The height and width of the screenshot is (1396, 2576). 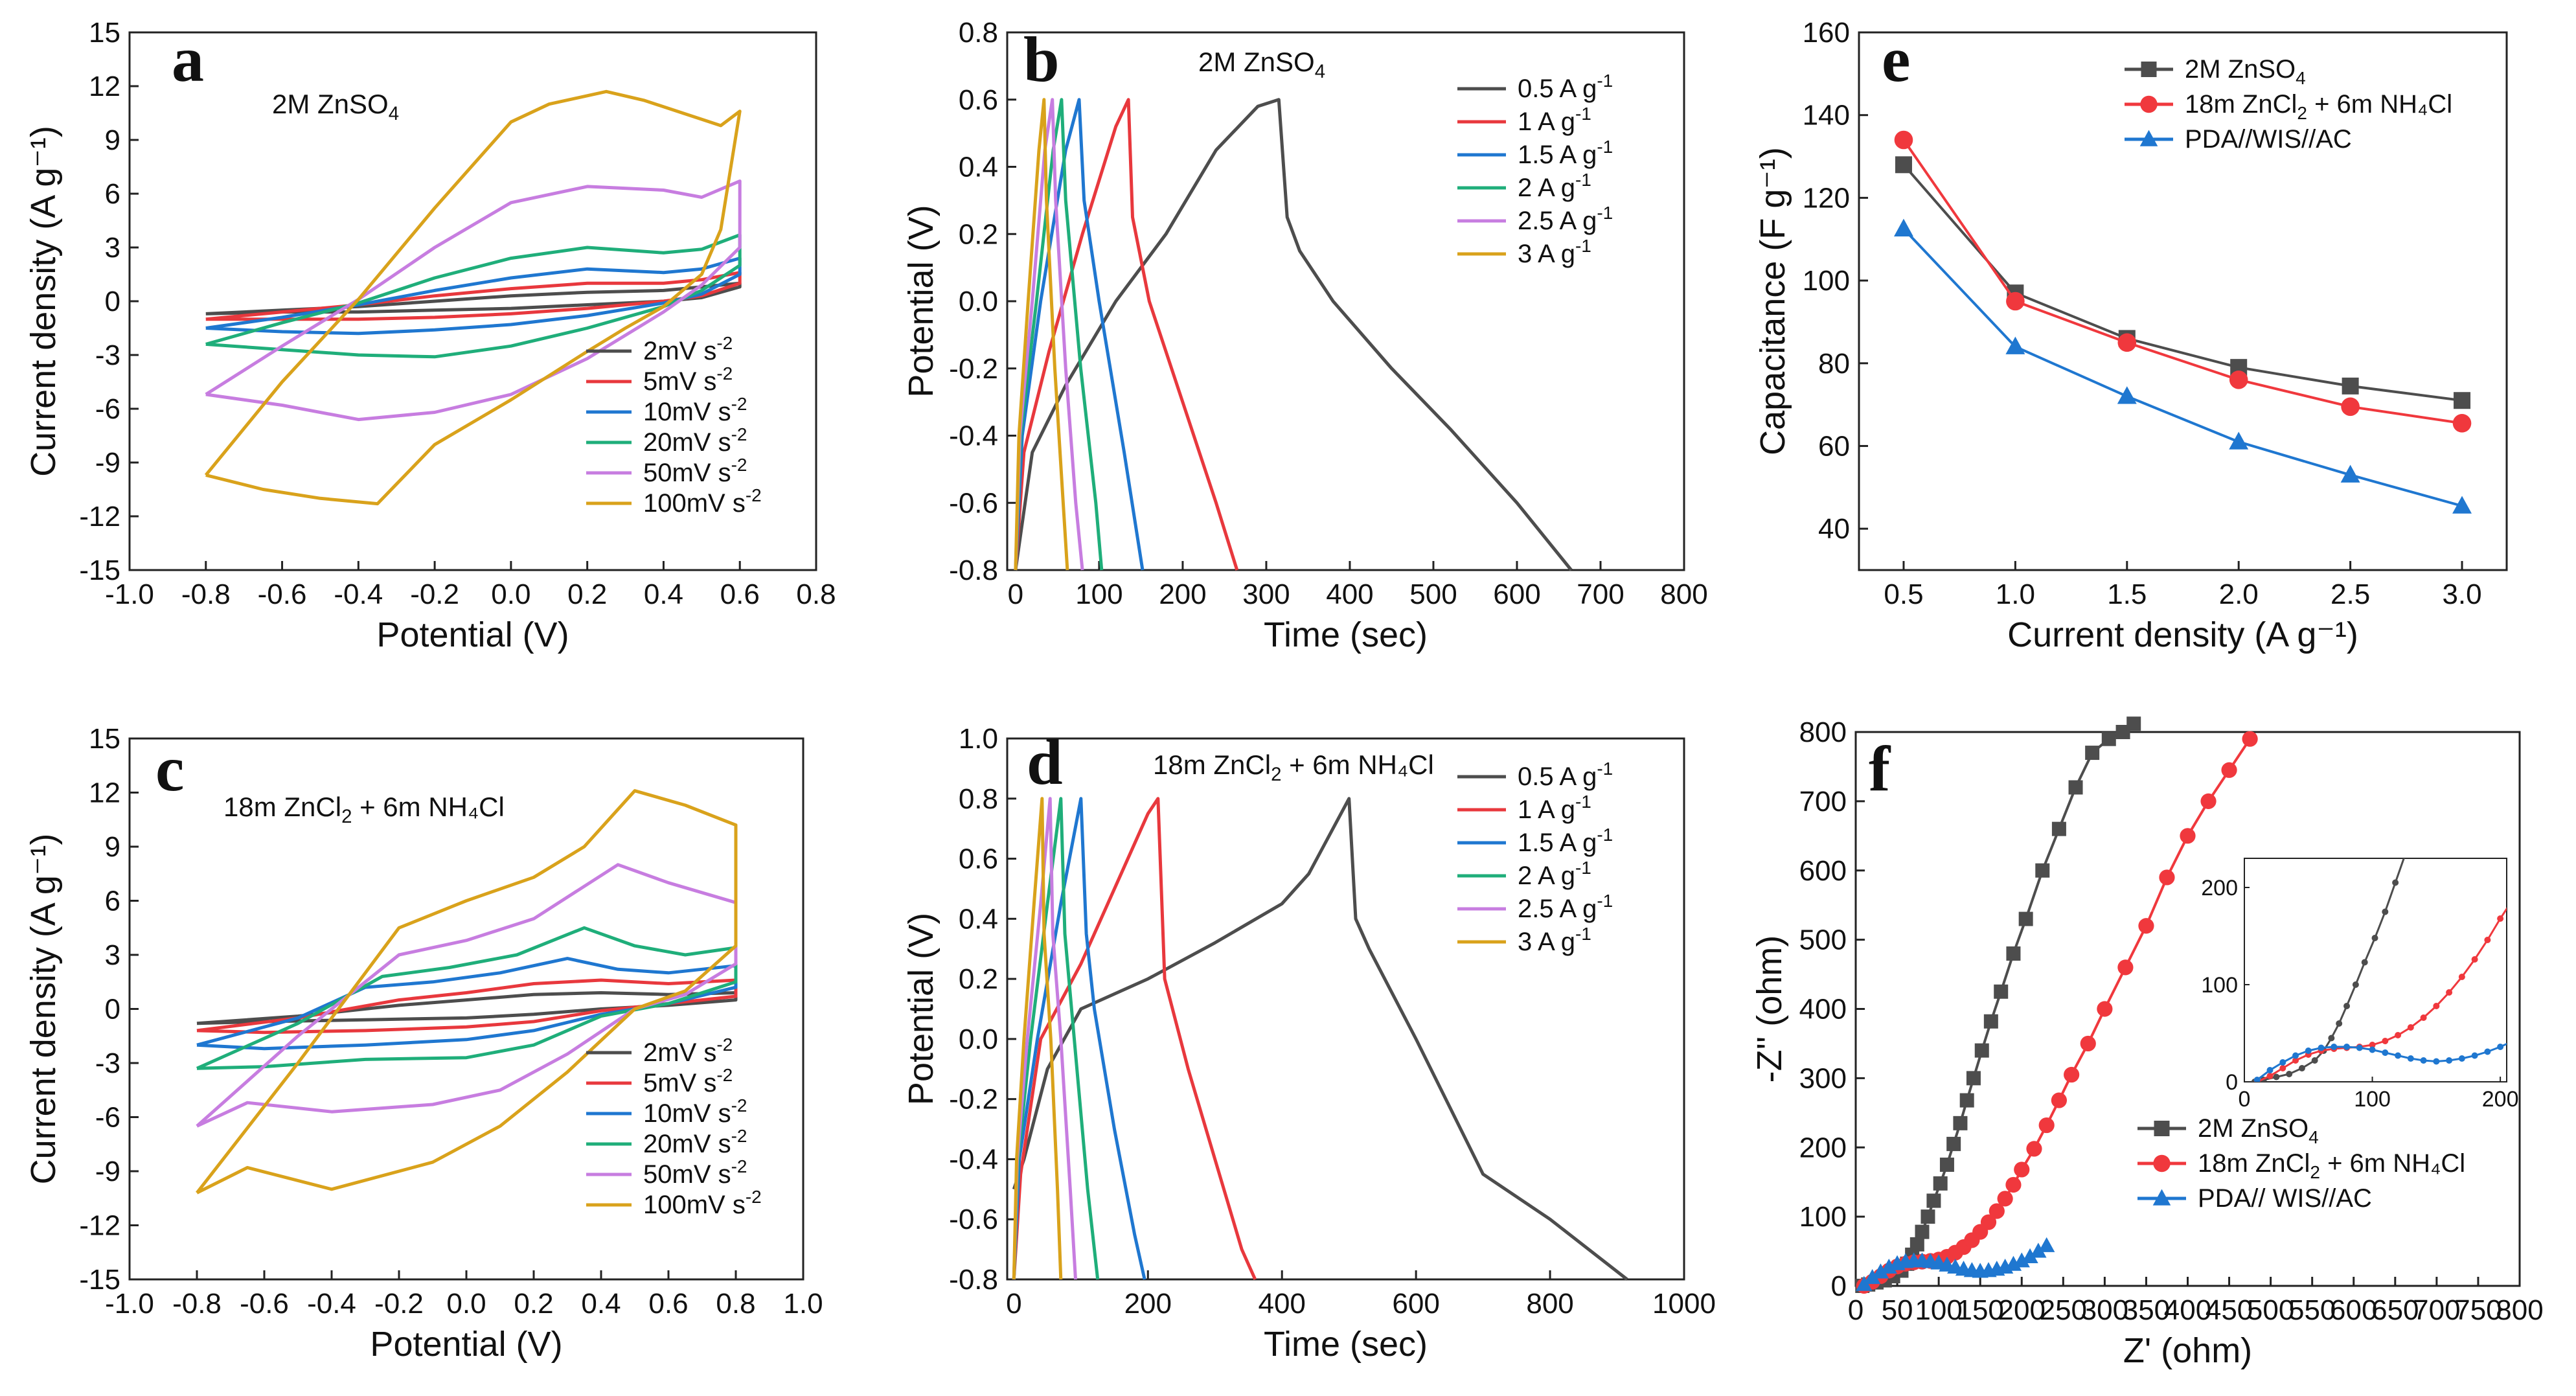 What do you see at coordinates (974, 1100) in the screenshot?
I see `y-tick-label: -0.2` at bounding box center [974, 1100].